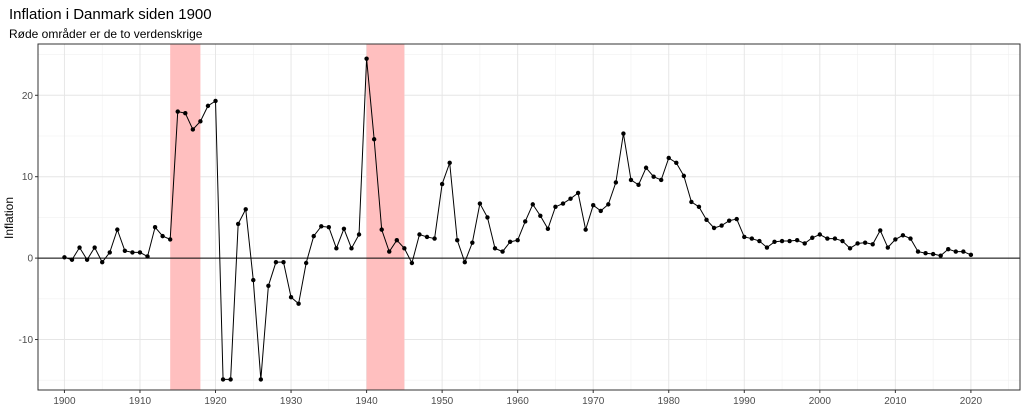 The image size is (1024, 418). What do you see at coordinates (215, 401) in the screenshot?
I see `x-tick-label: 1920` at bounding box center [215, 401].